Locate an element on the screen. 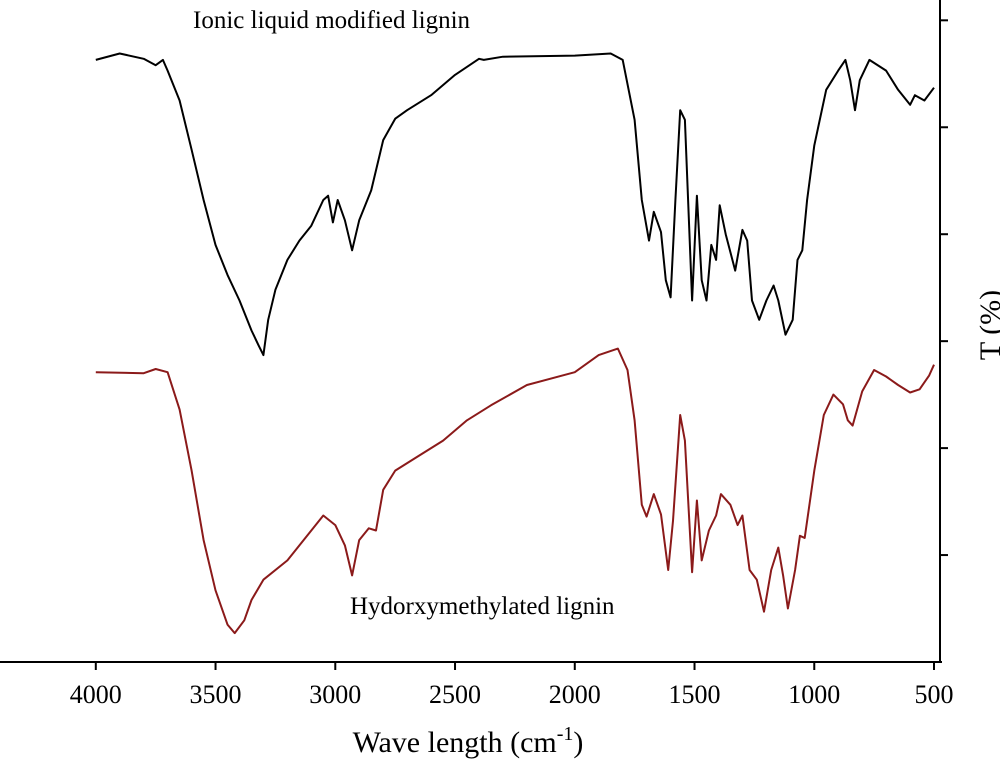  y-axis-title: T (%) is located at coordinates (987, 325).